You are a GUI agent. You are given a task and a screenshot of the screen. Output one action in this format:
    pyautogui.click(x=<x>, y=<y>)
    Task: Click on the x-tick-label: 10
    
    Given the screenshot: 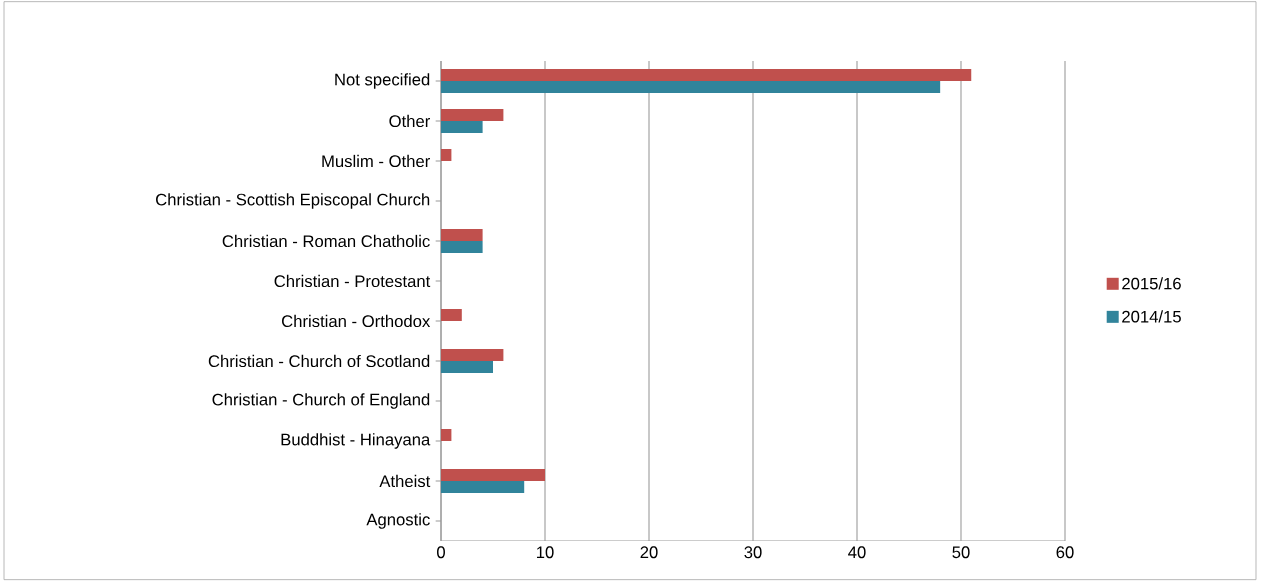 What is the action you would take?
    pyautogui.click(x=545, y=552)
    